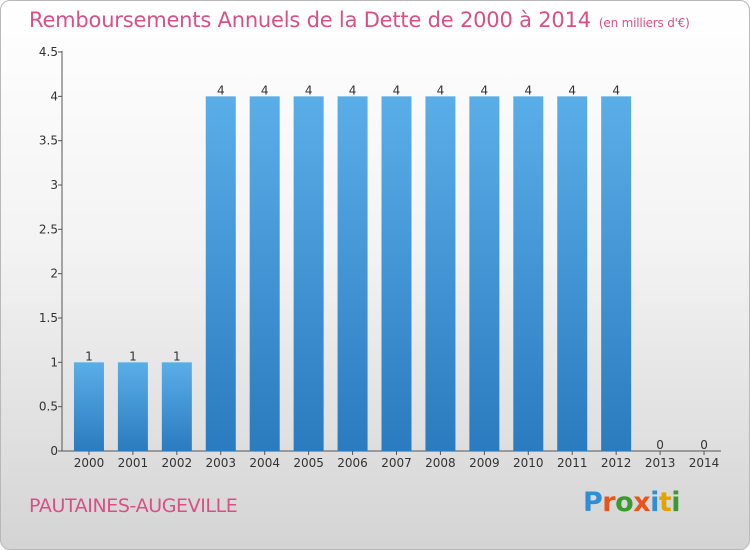  I want to click on data-label-2012: 4, so click(616, 90).